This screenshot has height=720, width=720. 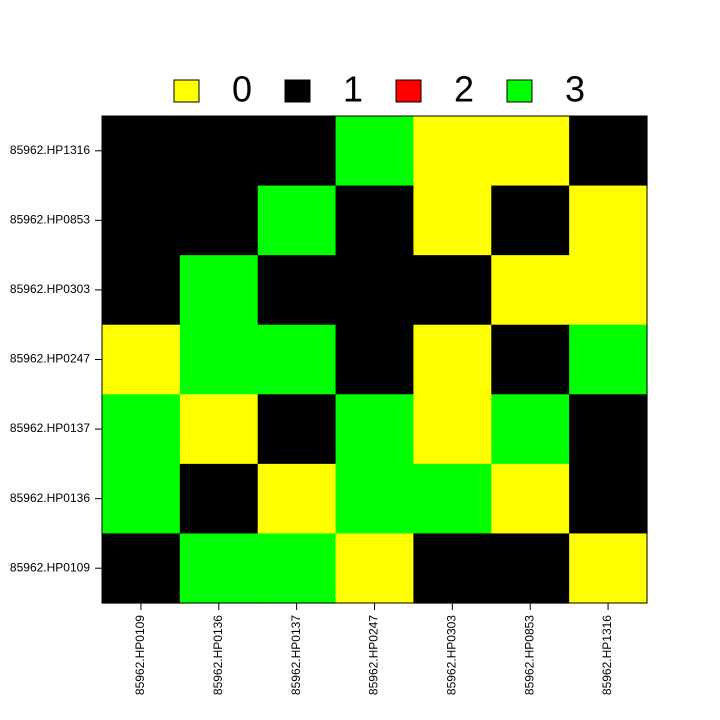 What do you see at coordinates (242, 89) in the screenshot?
I see `legend-label: 0` at bounding box center [242, 89].